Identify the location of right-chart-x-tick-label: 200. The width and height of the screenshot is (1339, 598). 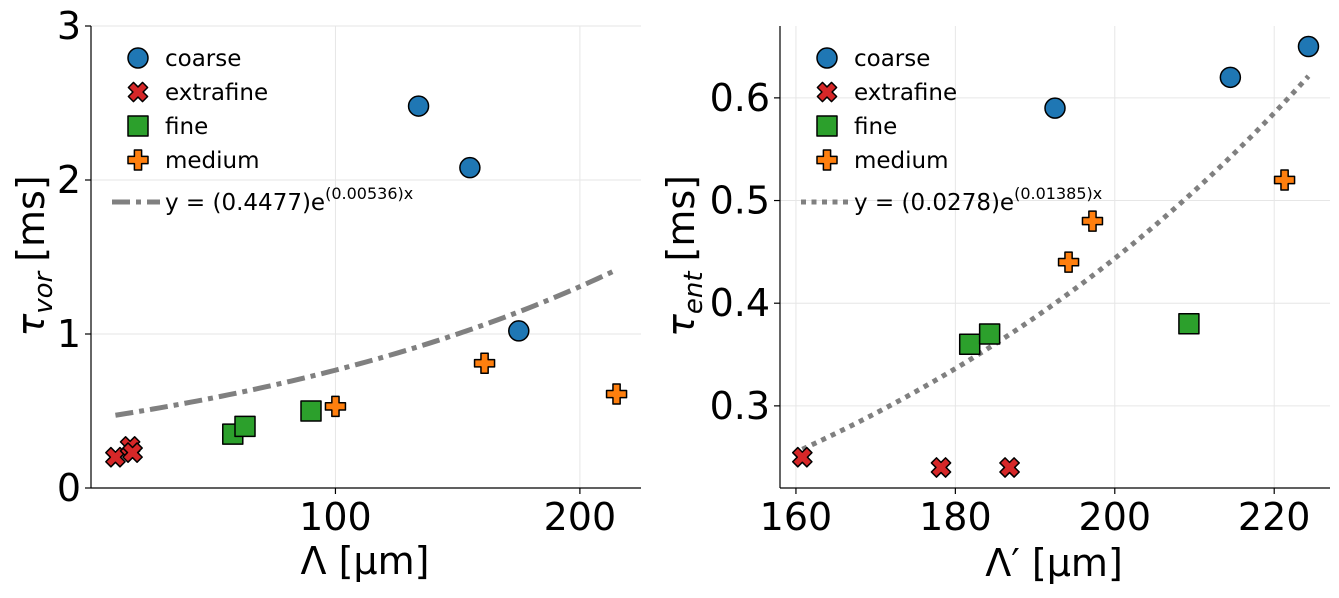
(1115, 517).